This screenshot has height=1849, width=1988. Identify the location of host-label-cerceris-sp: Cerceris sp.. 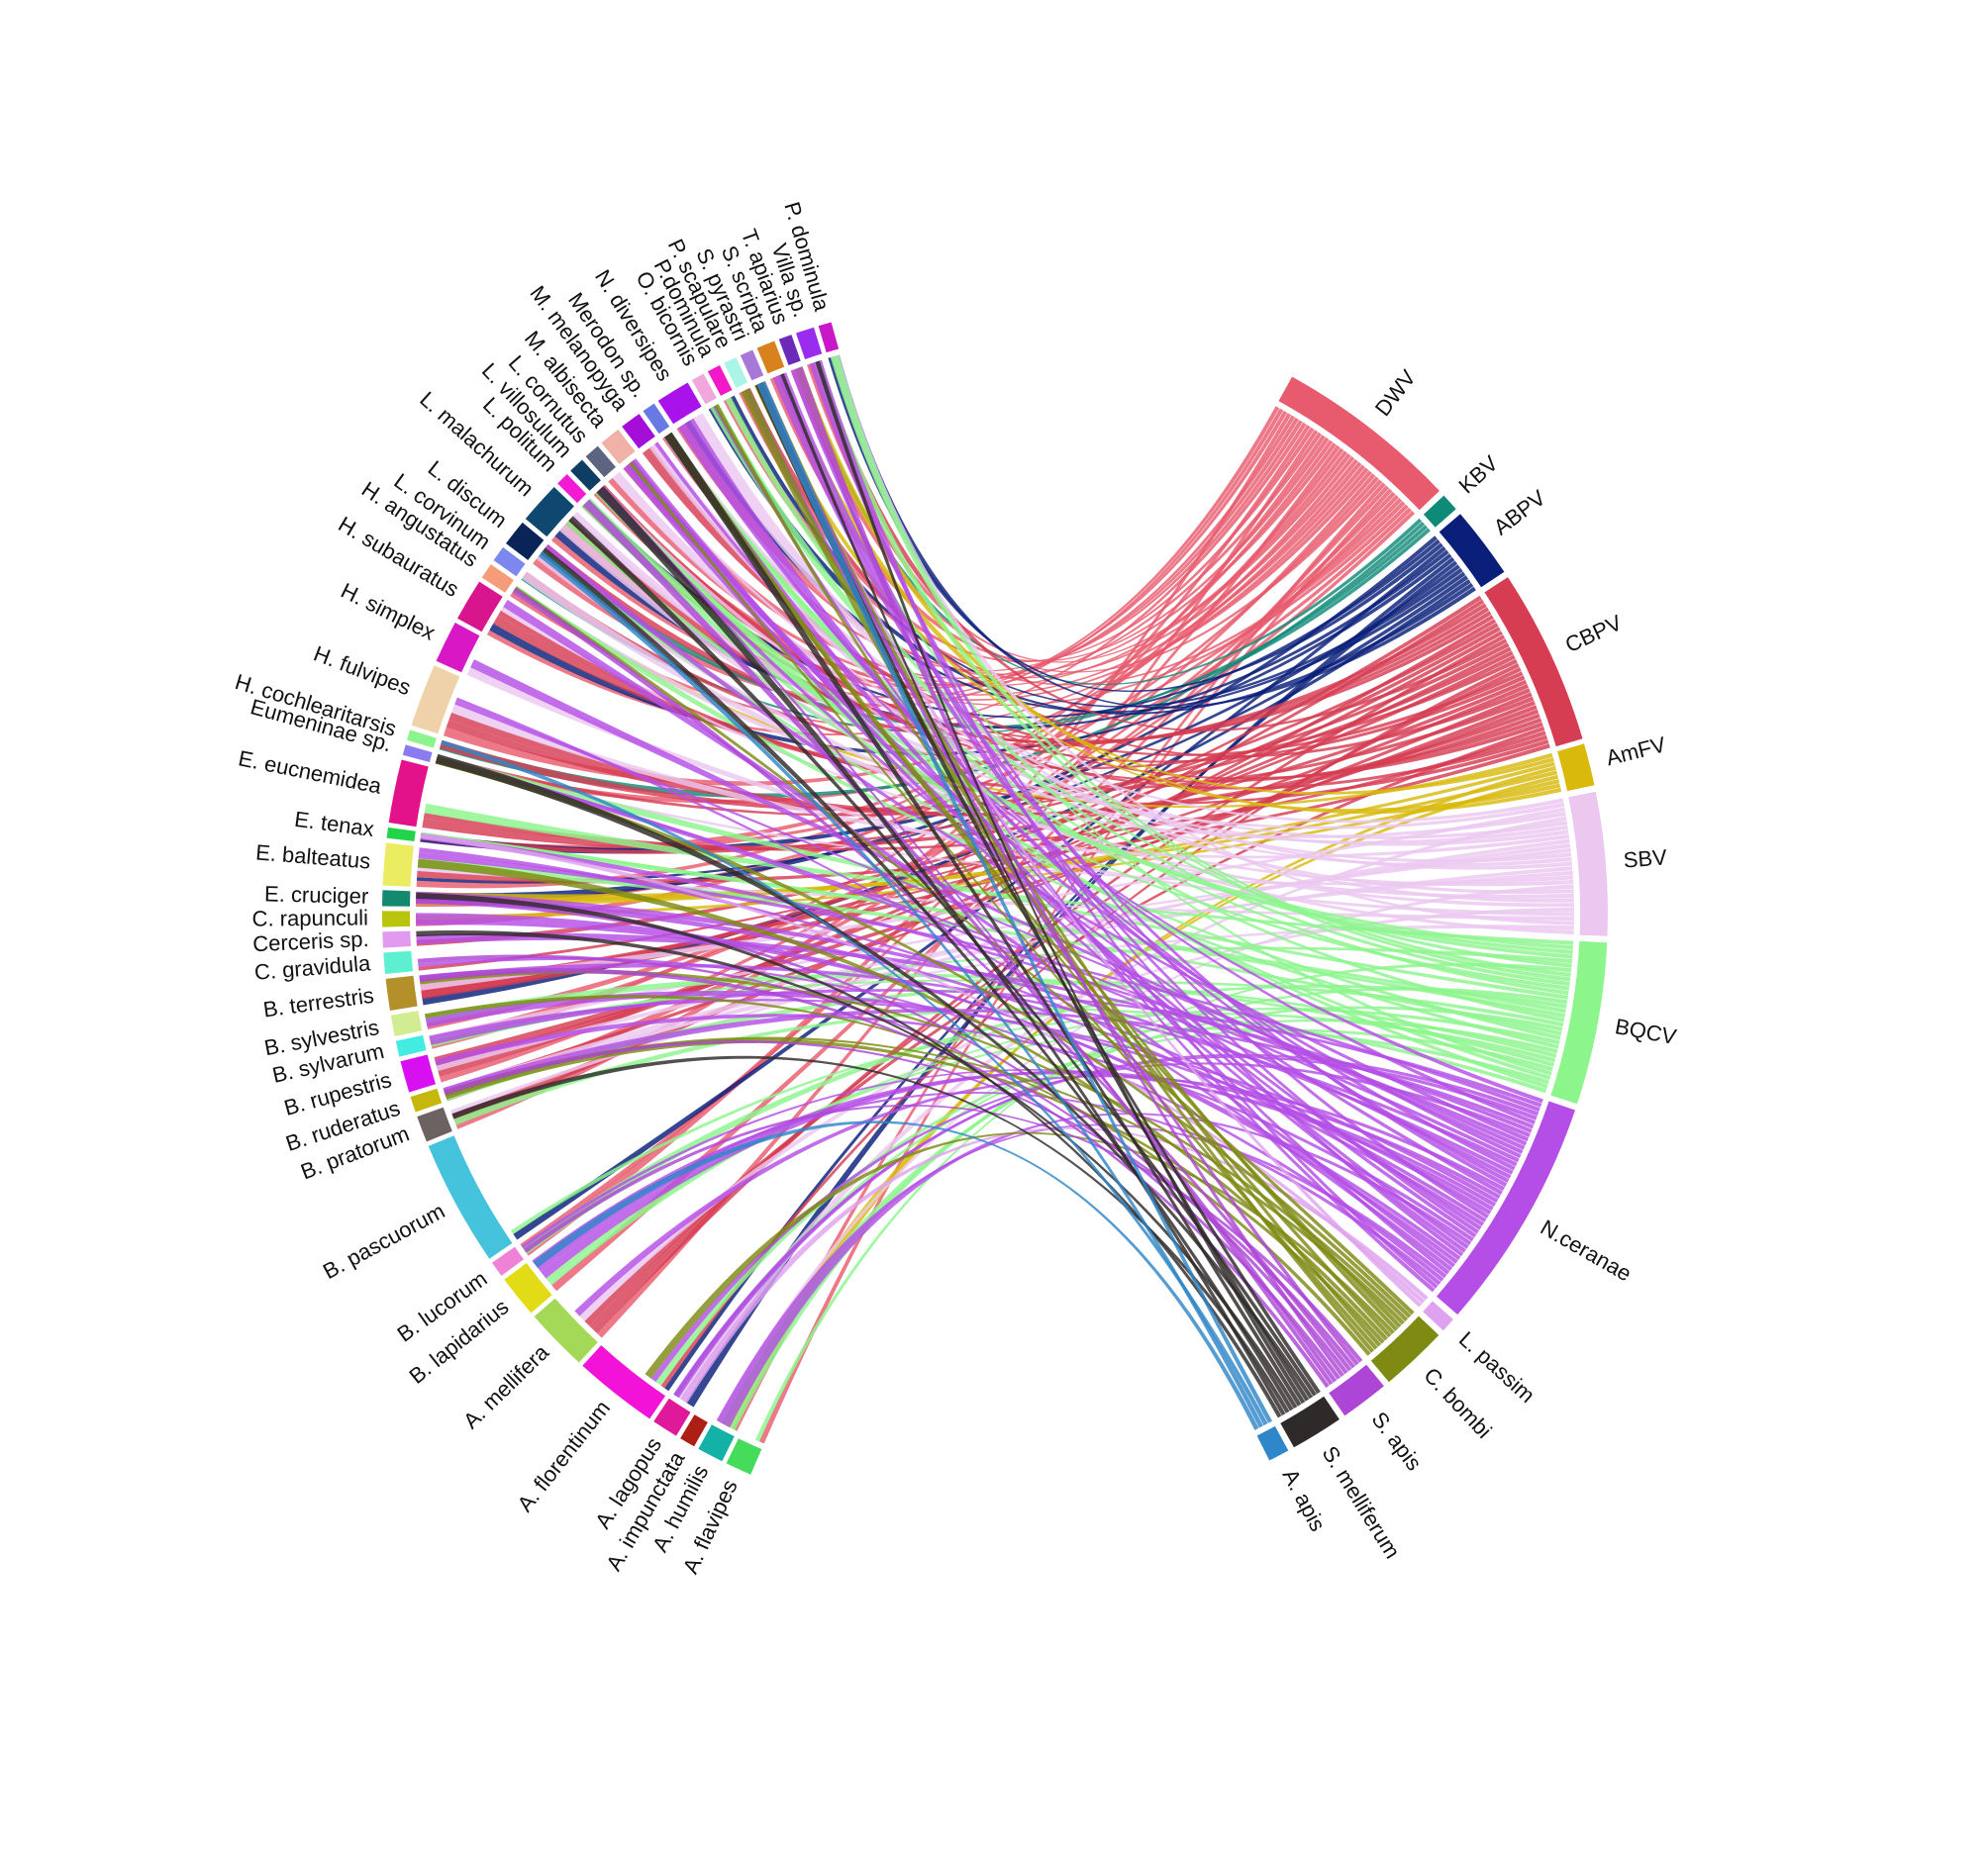
(310, 941).